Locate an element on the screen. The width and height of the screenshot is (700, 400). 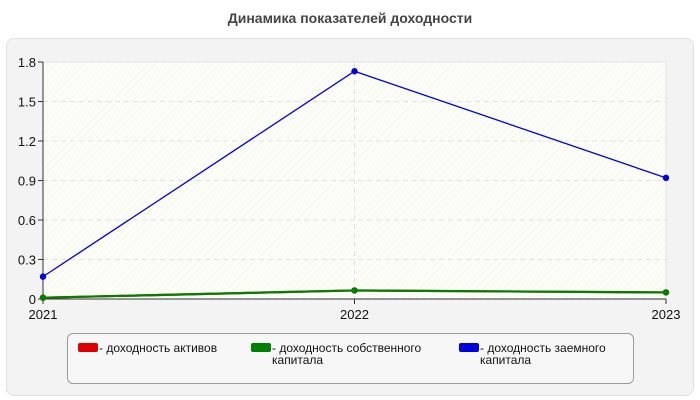
y-tick-label: 1.2 is located at coordinates (27, 141).